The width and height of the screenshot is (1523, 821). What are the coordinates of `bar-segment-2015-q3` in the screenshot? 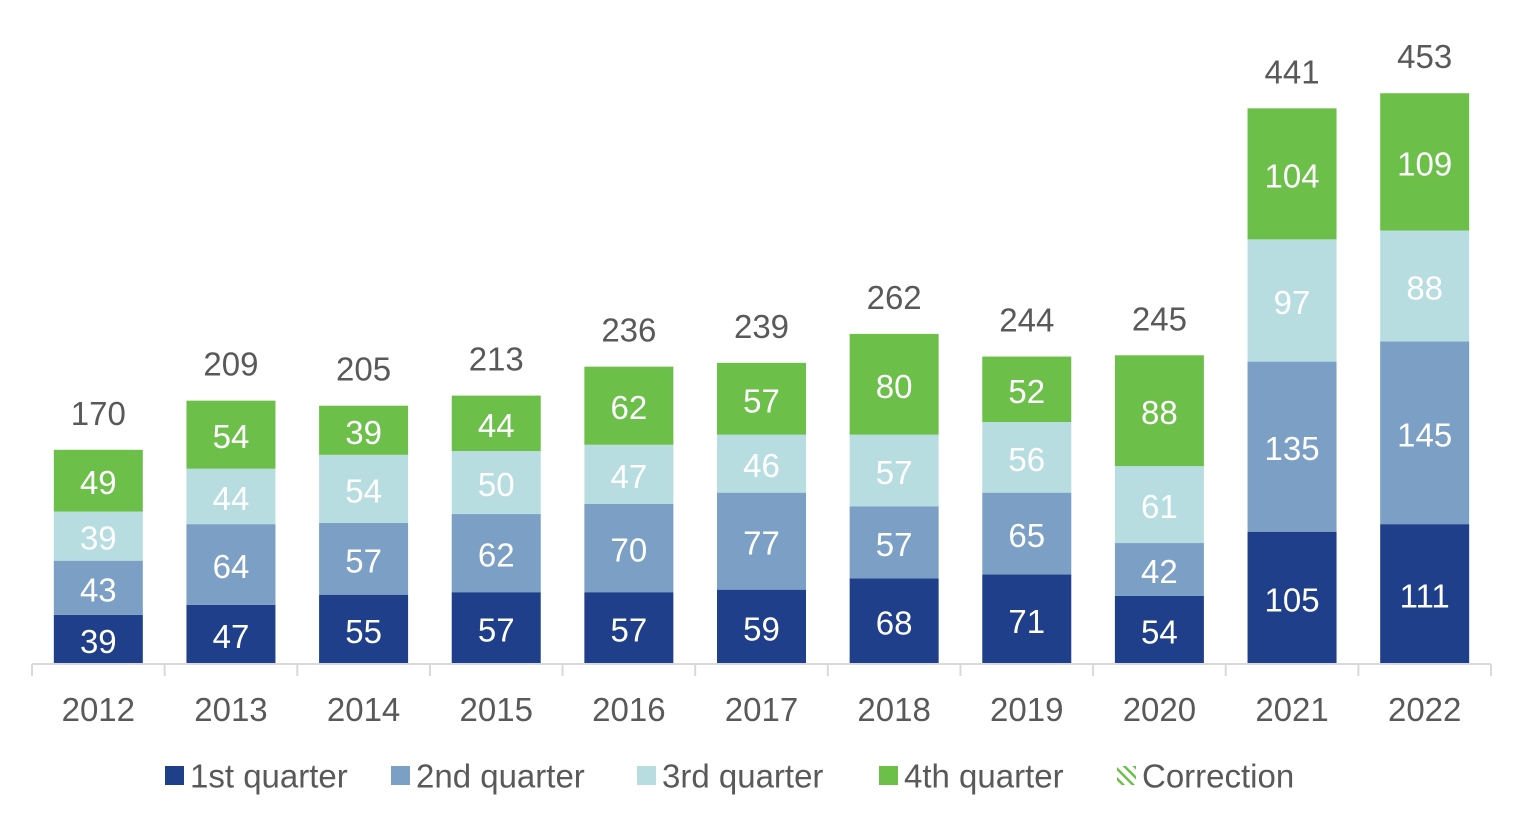 It's located at (496, 483).